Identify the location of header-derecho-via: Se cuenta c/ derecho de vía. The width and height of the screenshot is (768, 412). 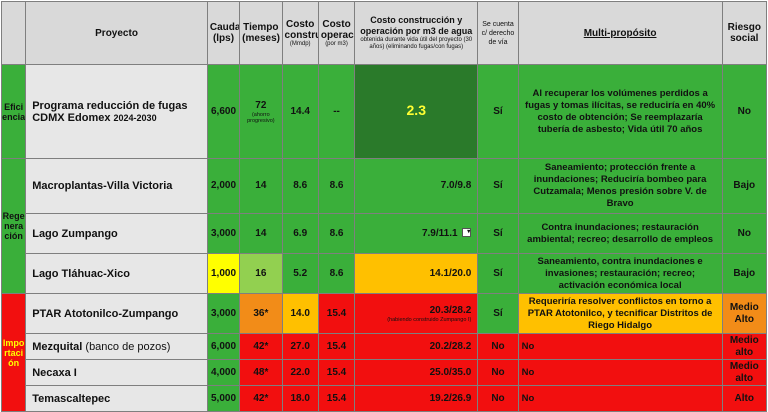
(498, 33).